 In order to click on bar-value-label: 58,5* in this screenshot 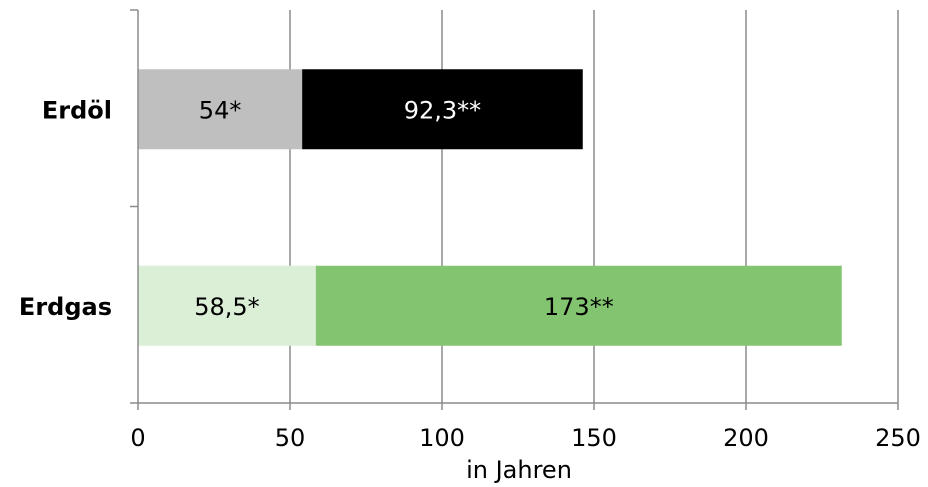, I will do `click(226, 307)`.